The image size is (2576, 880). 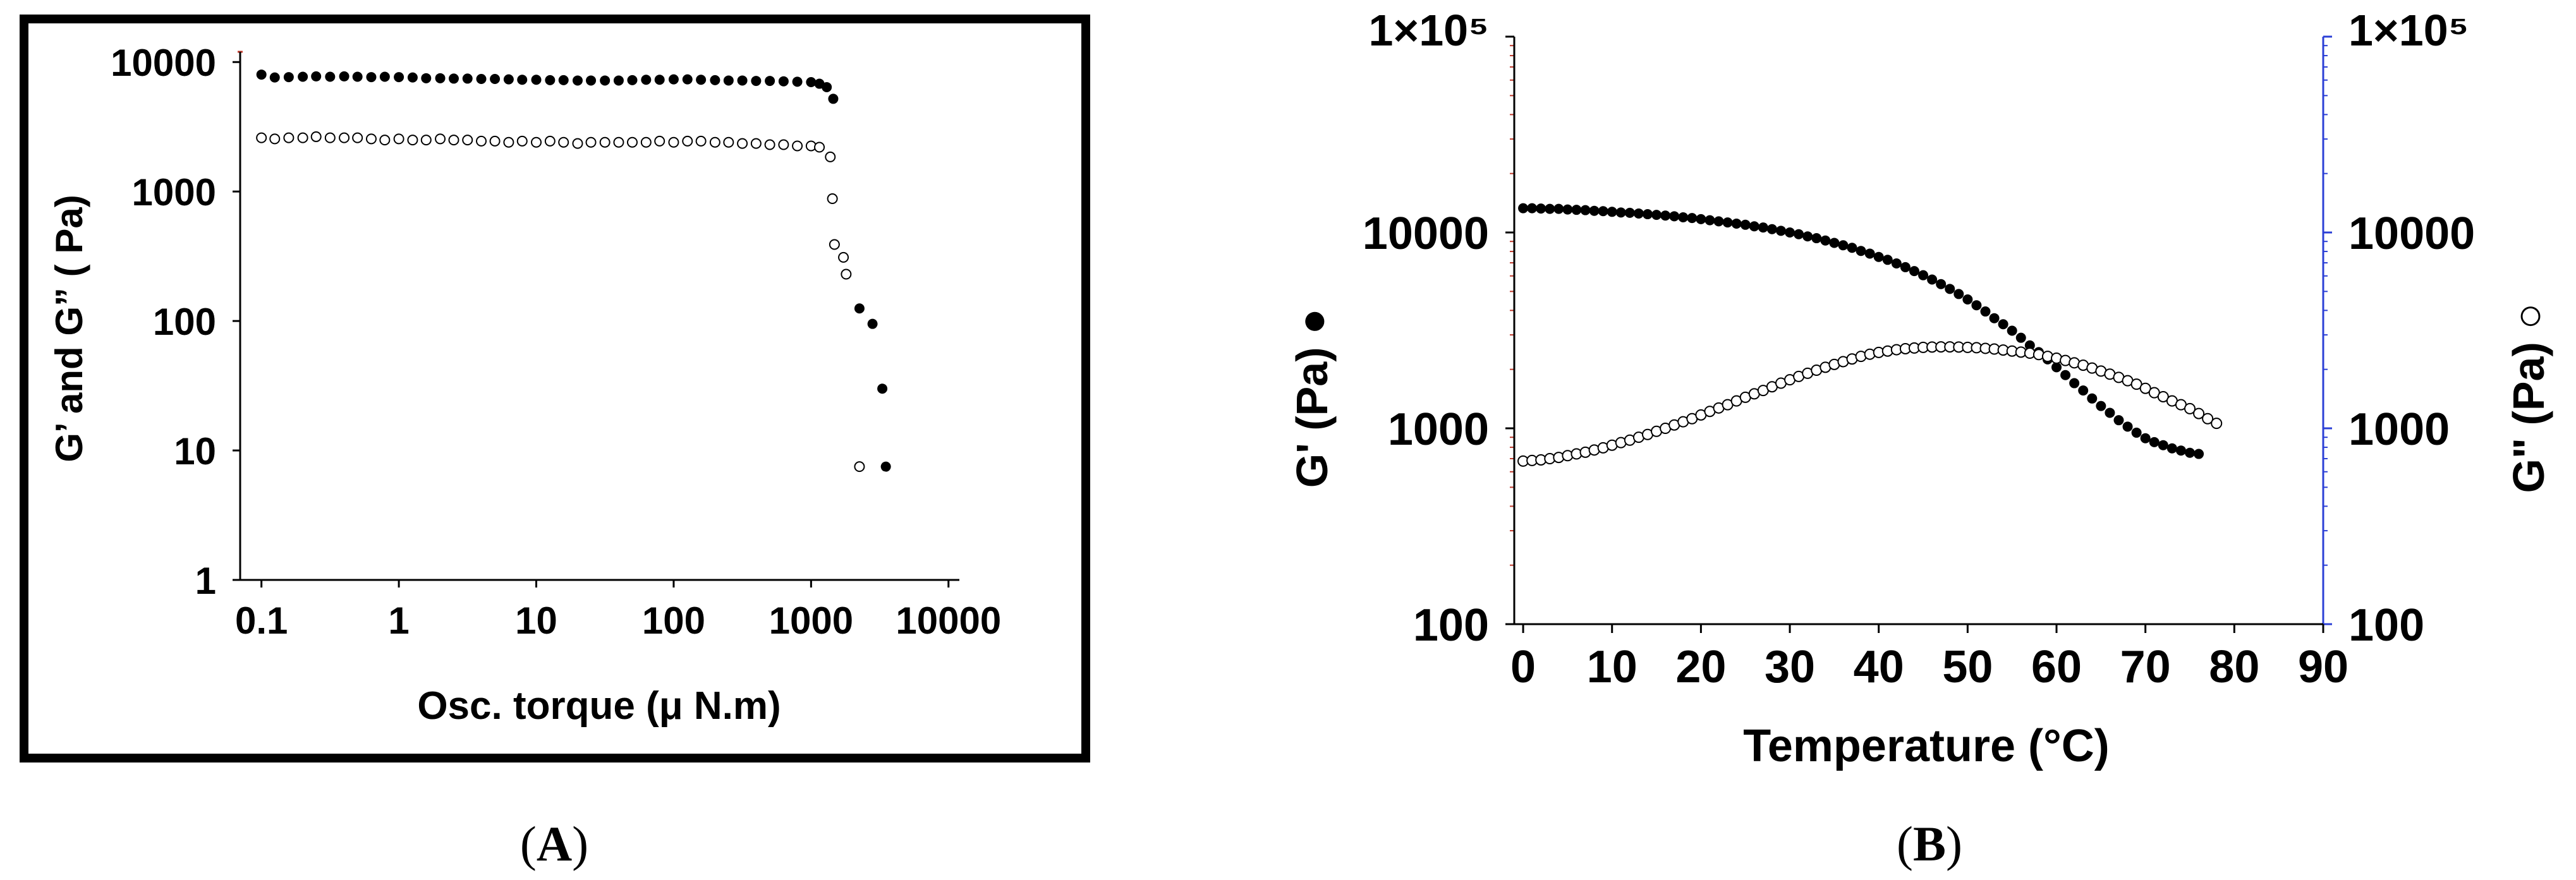 I want to click on g-double-prime-label: G" (Pa) ○, so click(x=2528, y=398).